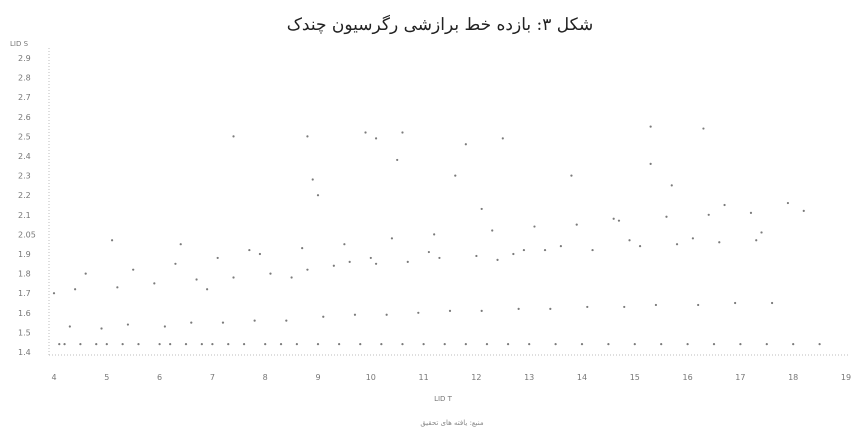 The height and width of the screenshot is (430, 856). I want to click on y-tick-label: 2.3, so click(24, 176).